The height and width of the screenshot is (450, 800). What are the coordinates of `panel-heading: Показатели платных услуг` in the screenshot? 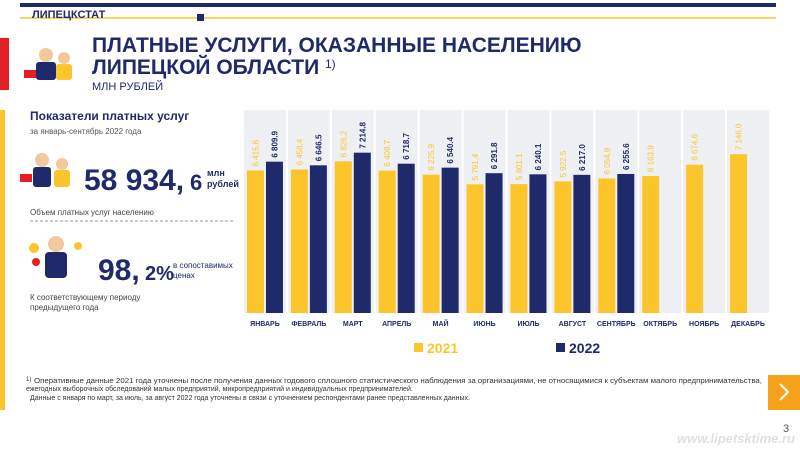 It's located at (109, 116).